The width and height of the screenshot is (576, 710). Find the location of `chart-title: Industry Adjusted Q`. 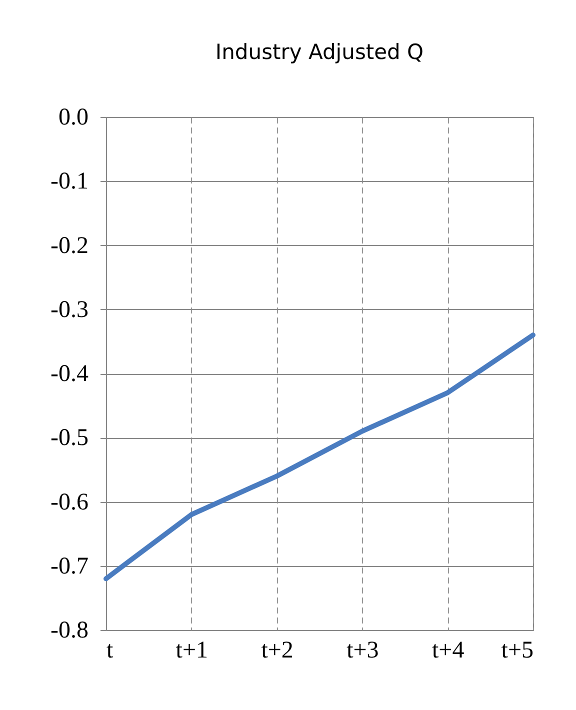

chart-title: Industry Adjusted Q is located at coordinates (319, 52).